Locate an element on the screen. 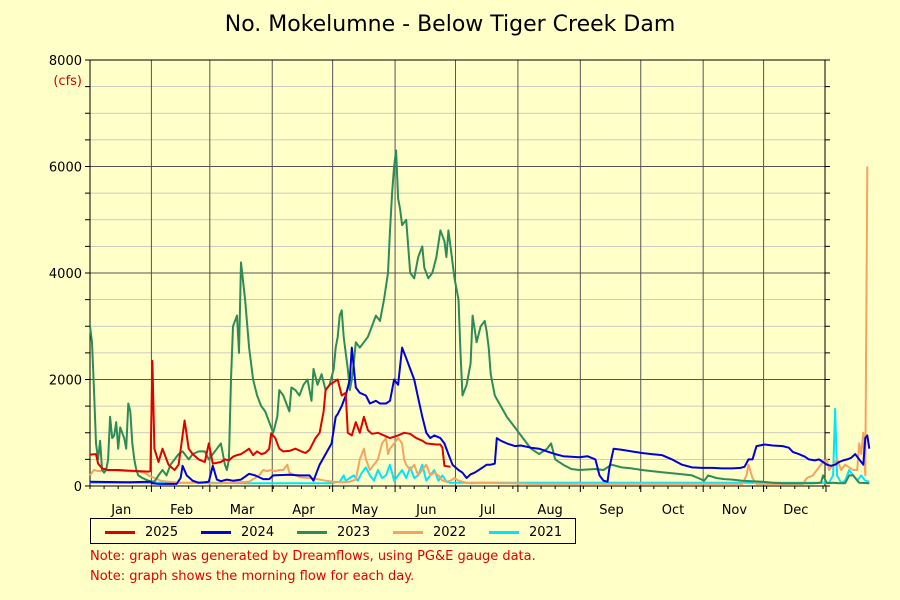  legend-item-2022: 2022 is located at coordinates (429, 532).